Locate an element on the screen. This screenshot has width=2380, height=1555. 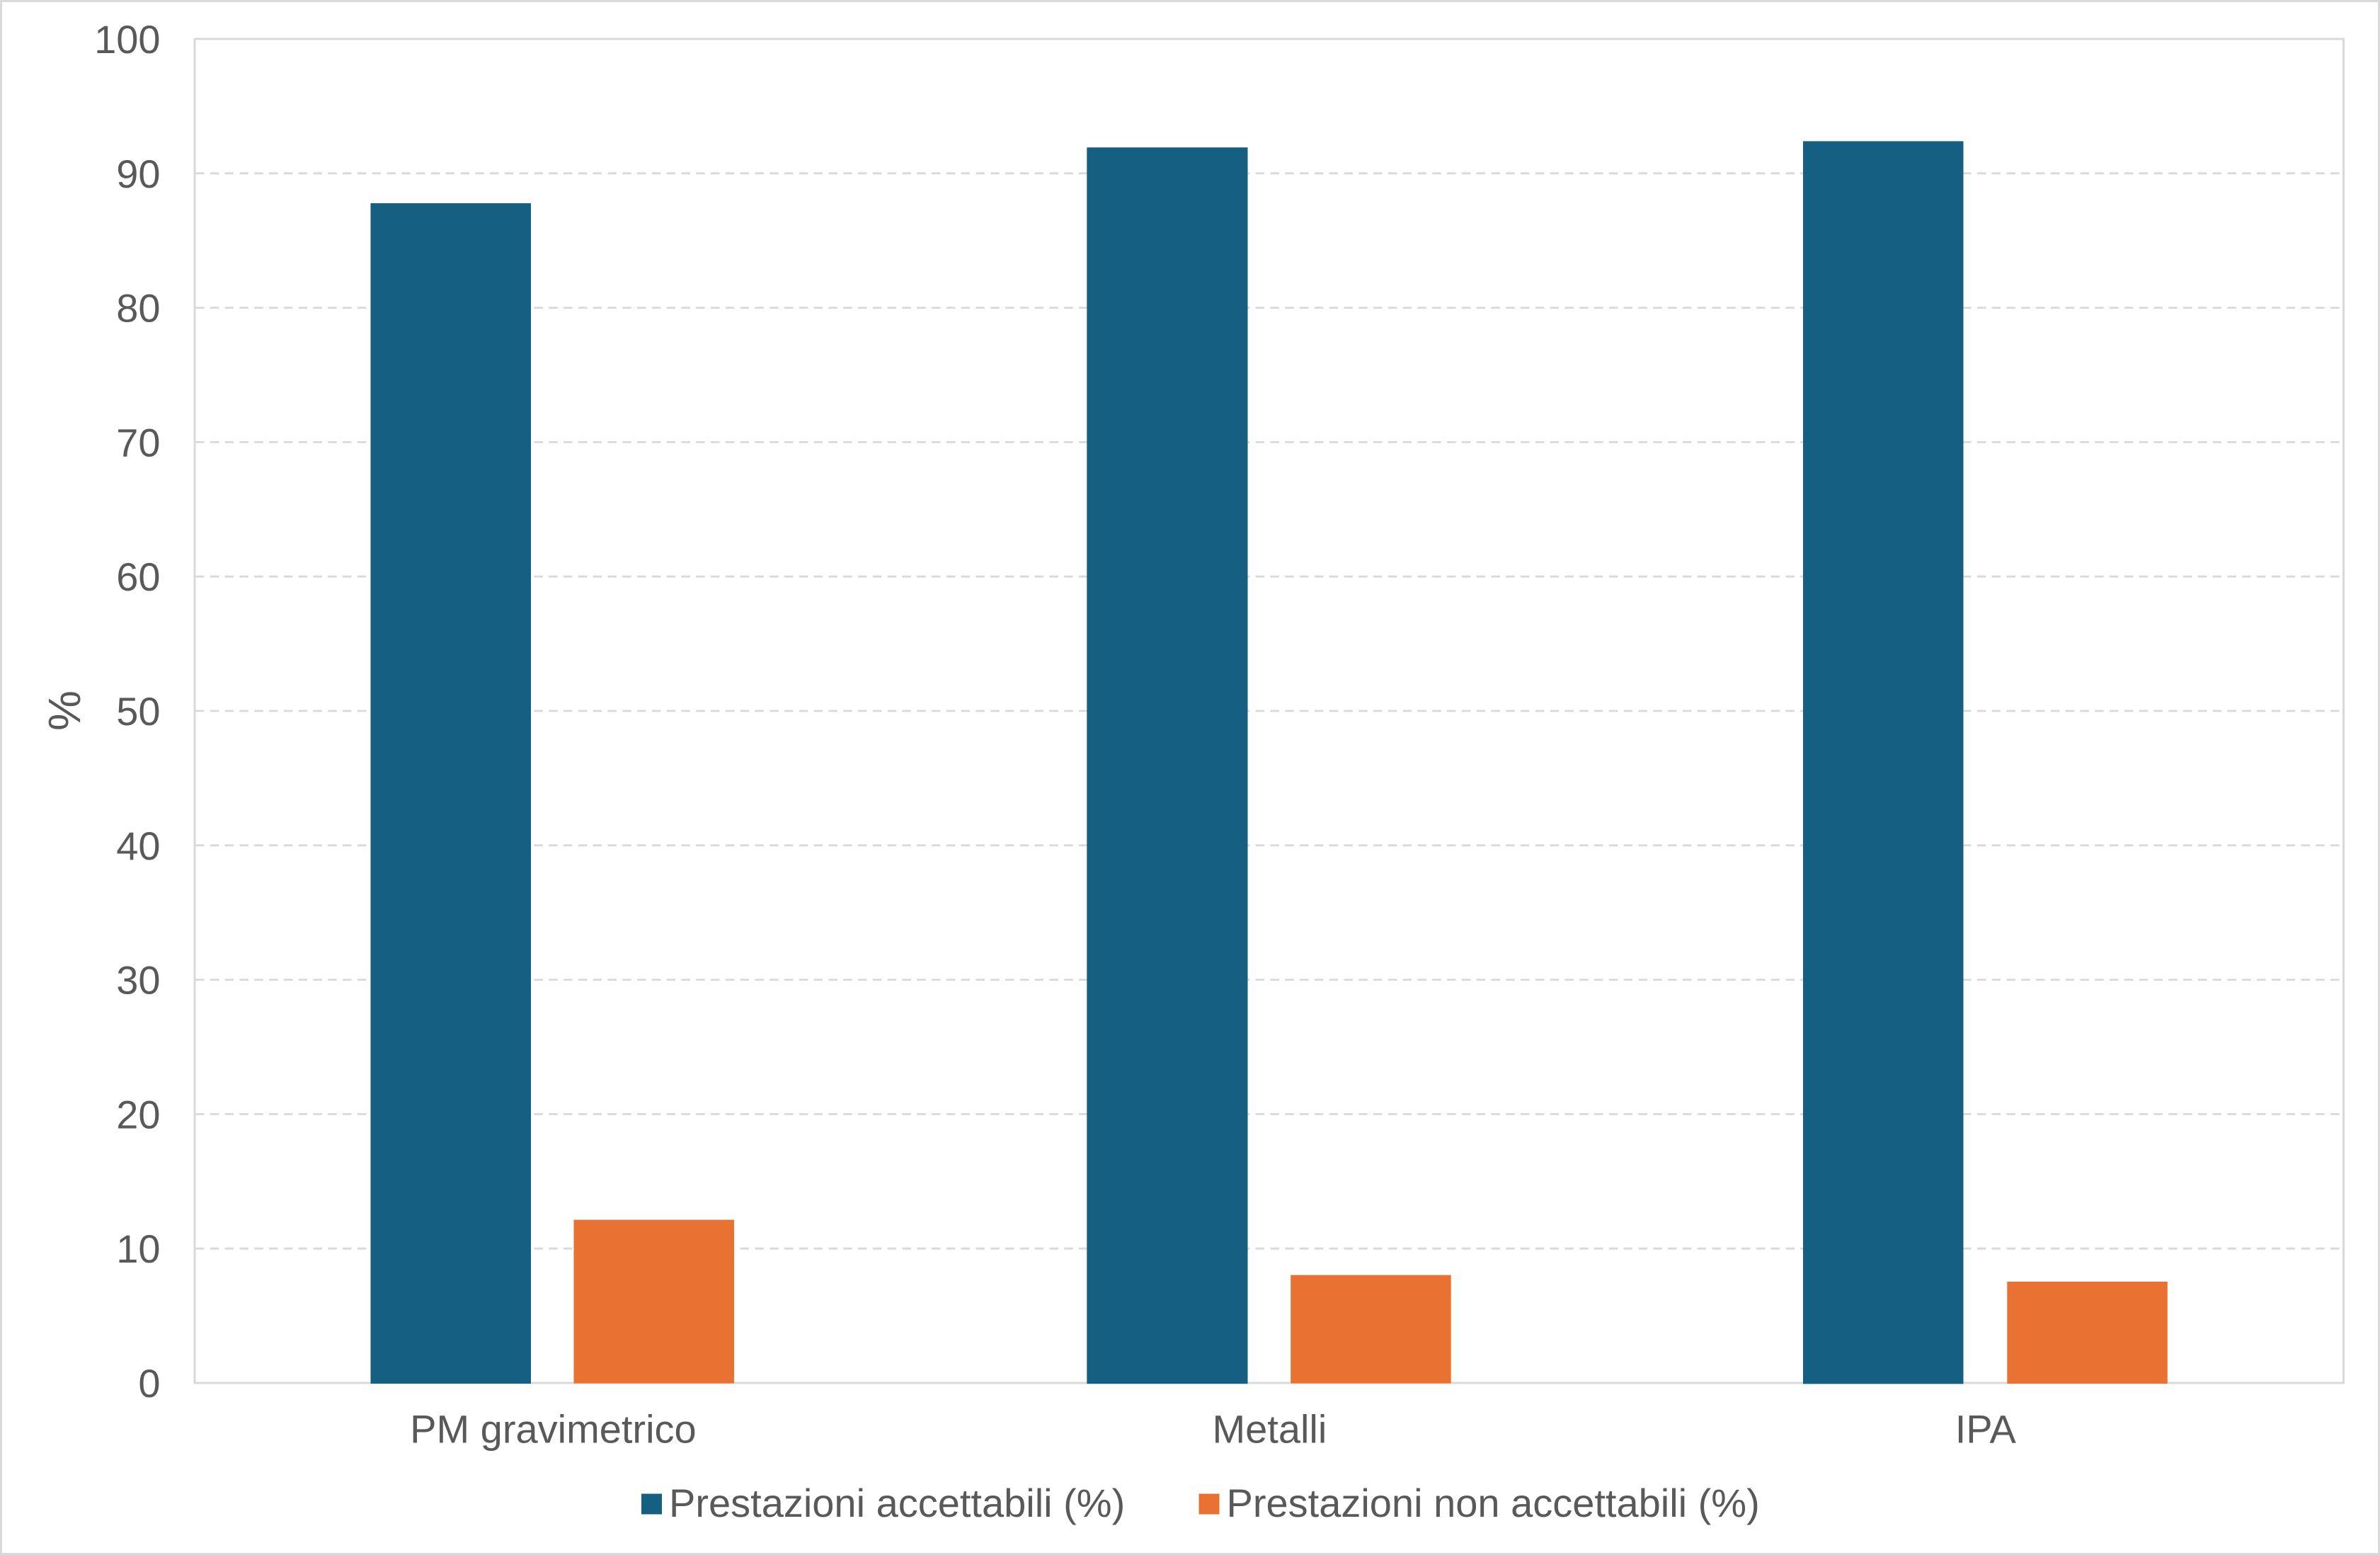
svg-text:Prestazioni non accettabili (%: Prestazioni non accettabili (%) is located at coordinates (1494, 1503).